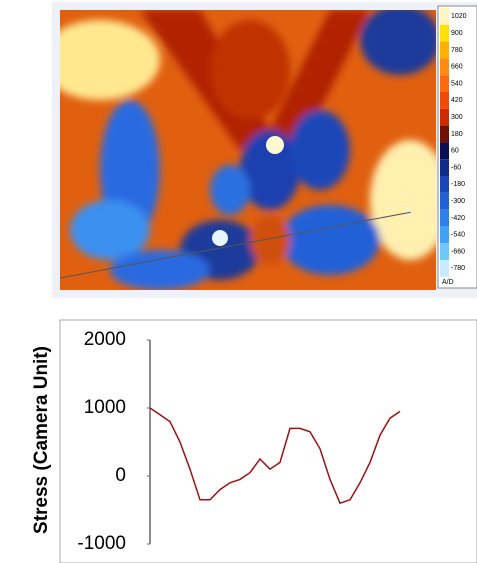 This screenshot has width=477, height=563. I want to click on data-line, so click(275, 456).